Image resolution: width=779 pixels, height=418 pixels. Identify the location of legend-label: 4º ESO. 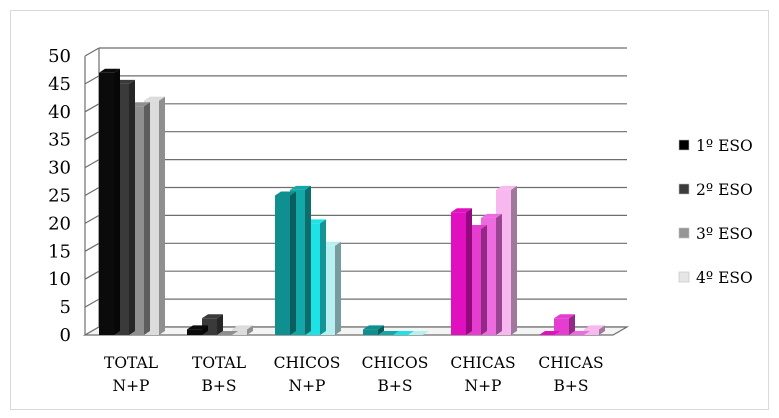
(724, 278).